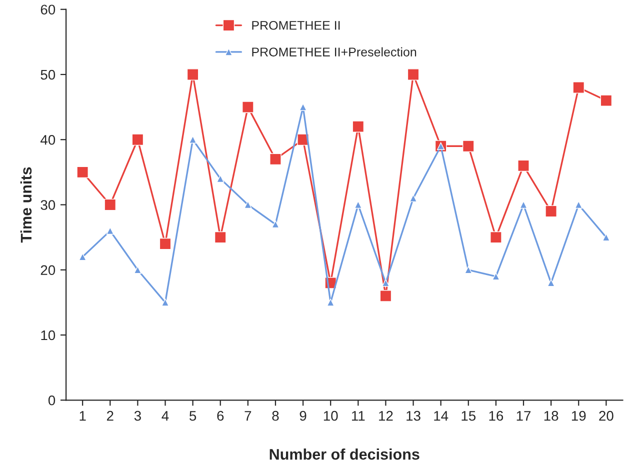  Describe the element at coordinates (334, 51) in the screenshot. I see `legend-label: PROMETHEE II+Preselection` at that location.